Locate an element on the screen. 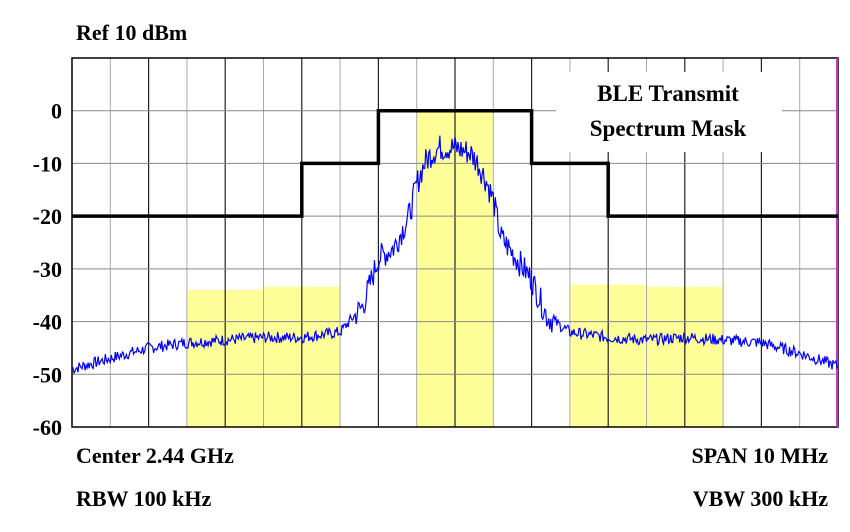  mask-annotation: BLE Transmit Spectrum Mask is located at coordinates (669, 112).